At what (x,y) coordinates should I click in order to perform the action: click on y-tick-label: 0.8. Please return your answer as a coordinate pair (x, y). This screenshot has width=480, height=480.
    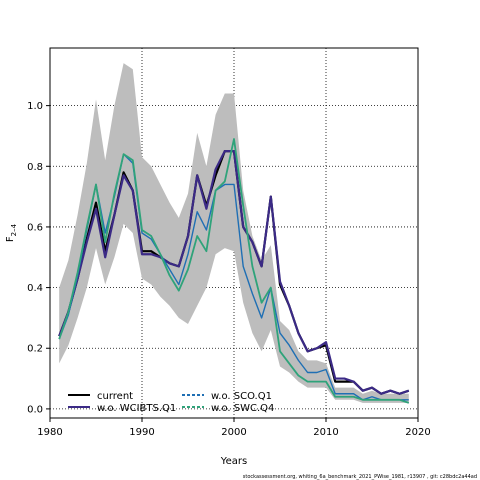
    Looking at the image, I should click on (35, 167).